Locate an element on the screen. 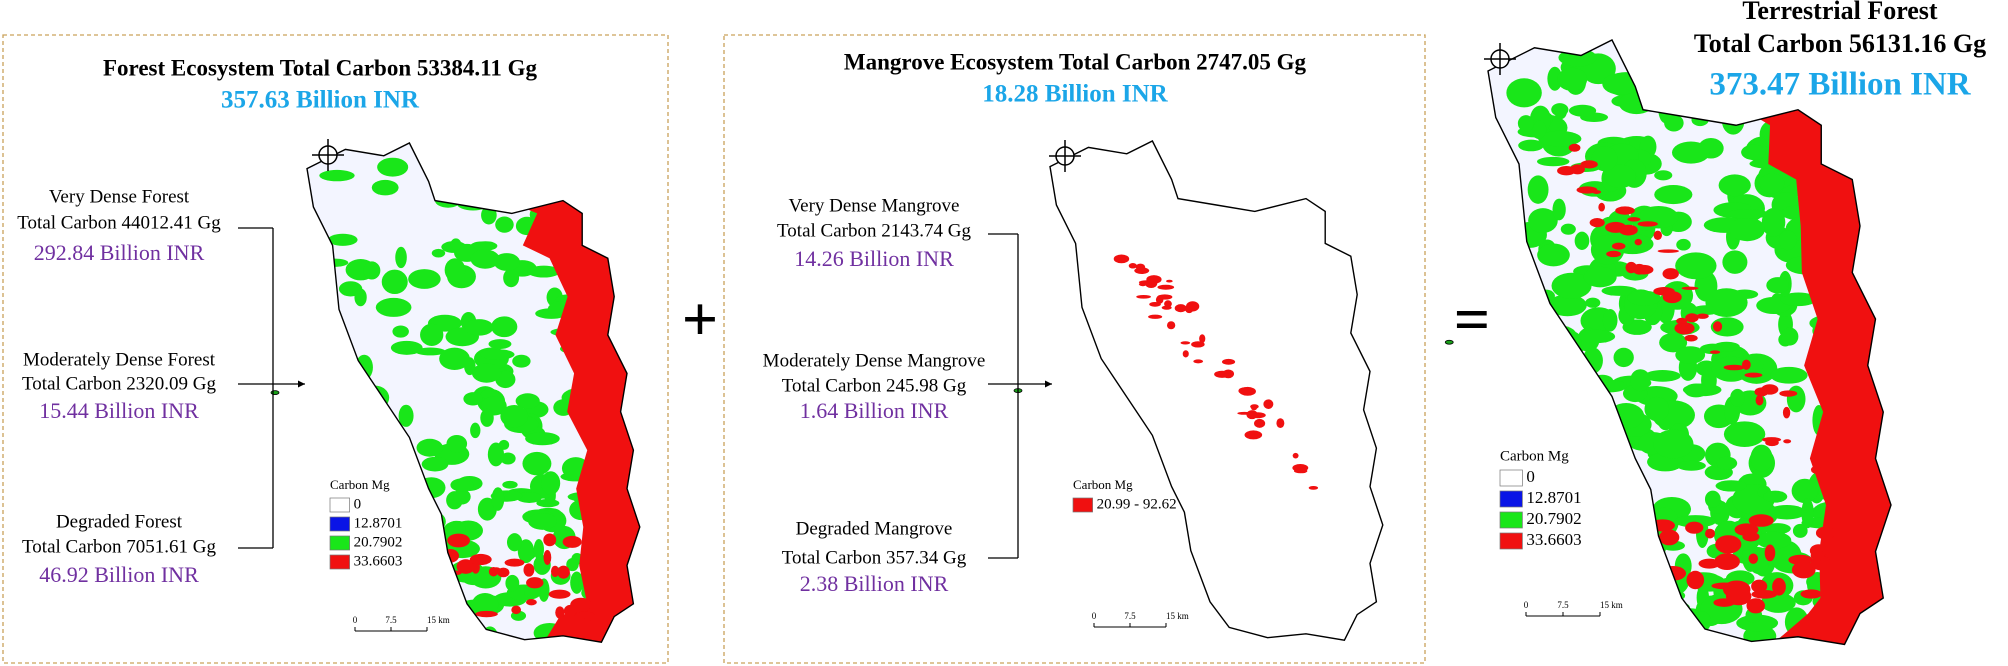 The height and width of the screenshot is (666, 2008). label: Very Dense Mangrove is located at coordinates (874, 205).